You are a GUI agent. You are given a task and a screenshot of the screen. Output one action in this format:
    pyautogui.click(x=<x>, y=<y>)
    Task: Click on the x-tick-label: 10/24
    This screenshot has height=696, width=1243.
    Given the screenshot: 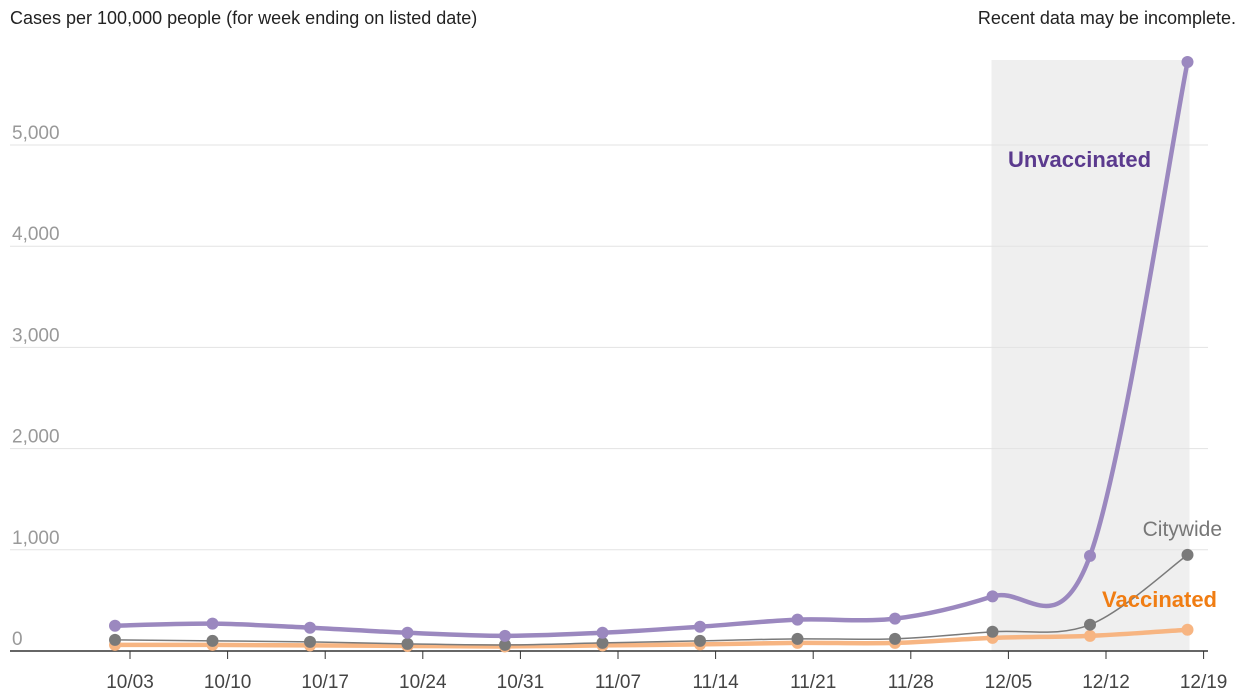 What is the action you would take?
    pyautogui.click(x=423, y=682)
    